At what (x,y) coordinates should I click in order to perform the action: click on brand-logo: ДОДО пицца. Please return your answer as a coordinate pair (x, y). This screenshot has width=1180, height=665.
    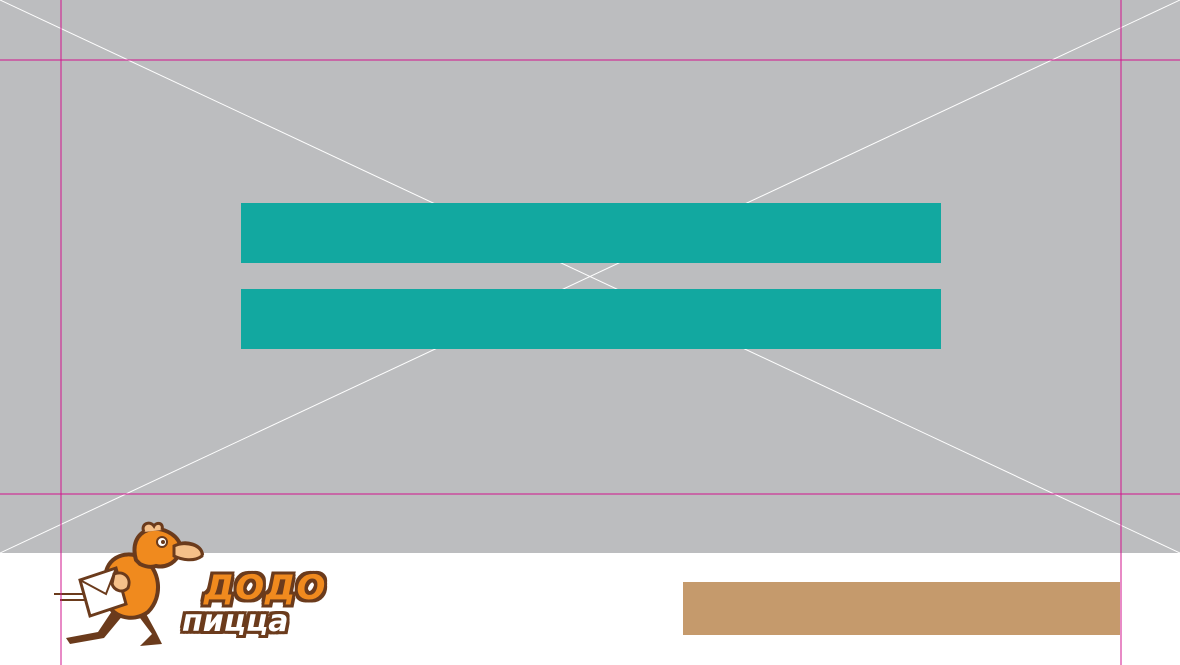
    Looking at the image, I should click on (202, 584).